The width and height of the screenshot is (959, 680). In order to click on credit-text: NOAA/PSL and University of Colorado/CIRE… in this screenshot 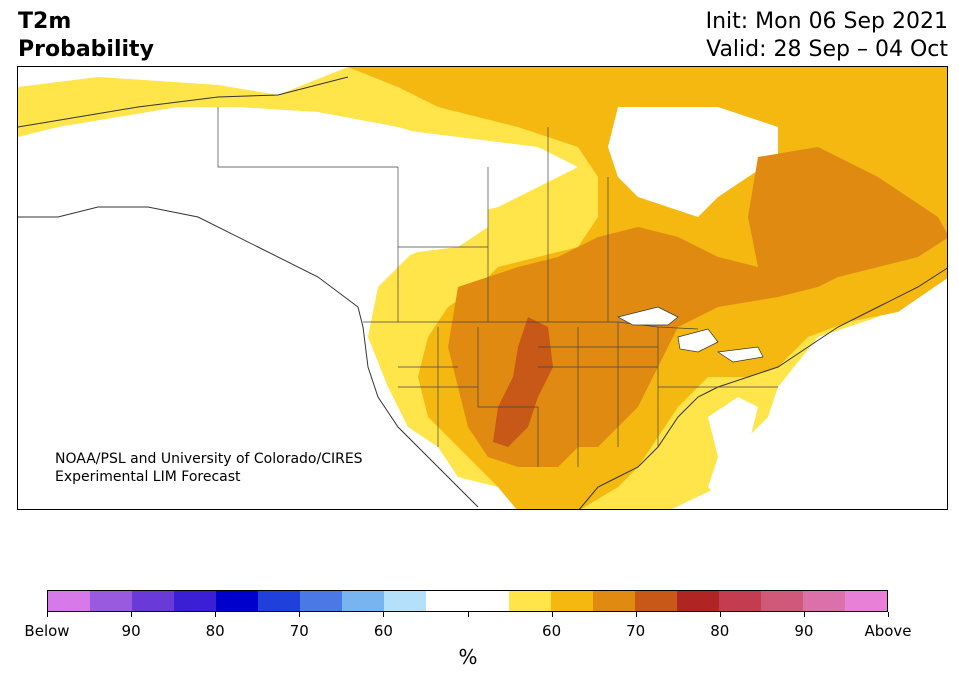, I will do `click(209, 468)`.